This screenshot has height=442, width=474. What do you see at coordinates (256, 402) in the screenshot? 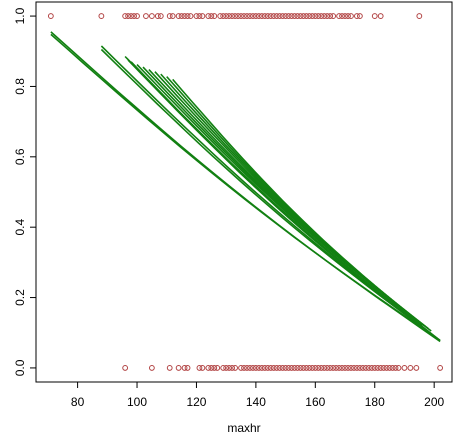
I see `x-tick-label: 140` at bounding box center [256, 402].